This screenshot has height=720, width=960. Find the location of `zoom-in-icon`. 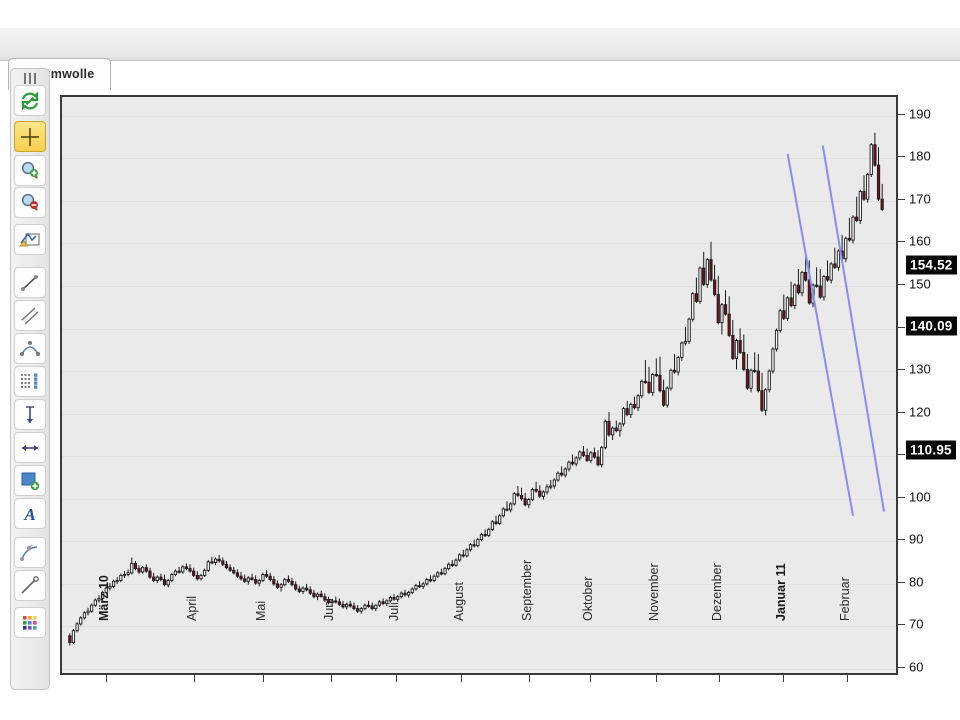

zoom-in-icon is located at coordinates (30, 170).